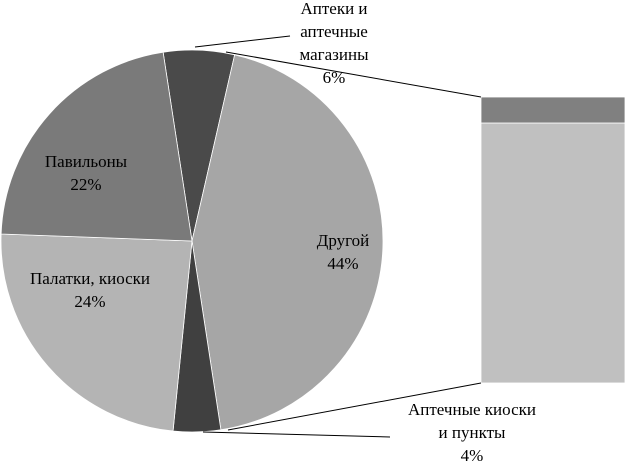 This screenshot has height=465, width=625. I want to click on slice-label: Палатки, киоски, so click(90, 278).